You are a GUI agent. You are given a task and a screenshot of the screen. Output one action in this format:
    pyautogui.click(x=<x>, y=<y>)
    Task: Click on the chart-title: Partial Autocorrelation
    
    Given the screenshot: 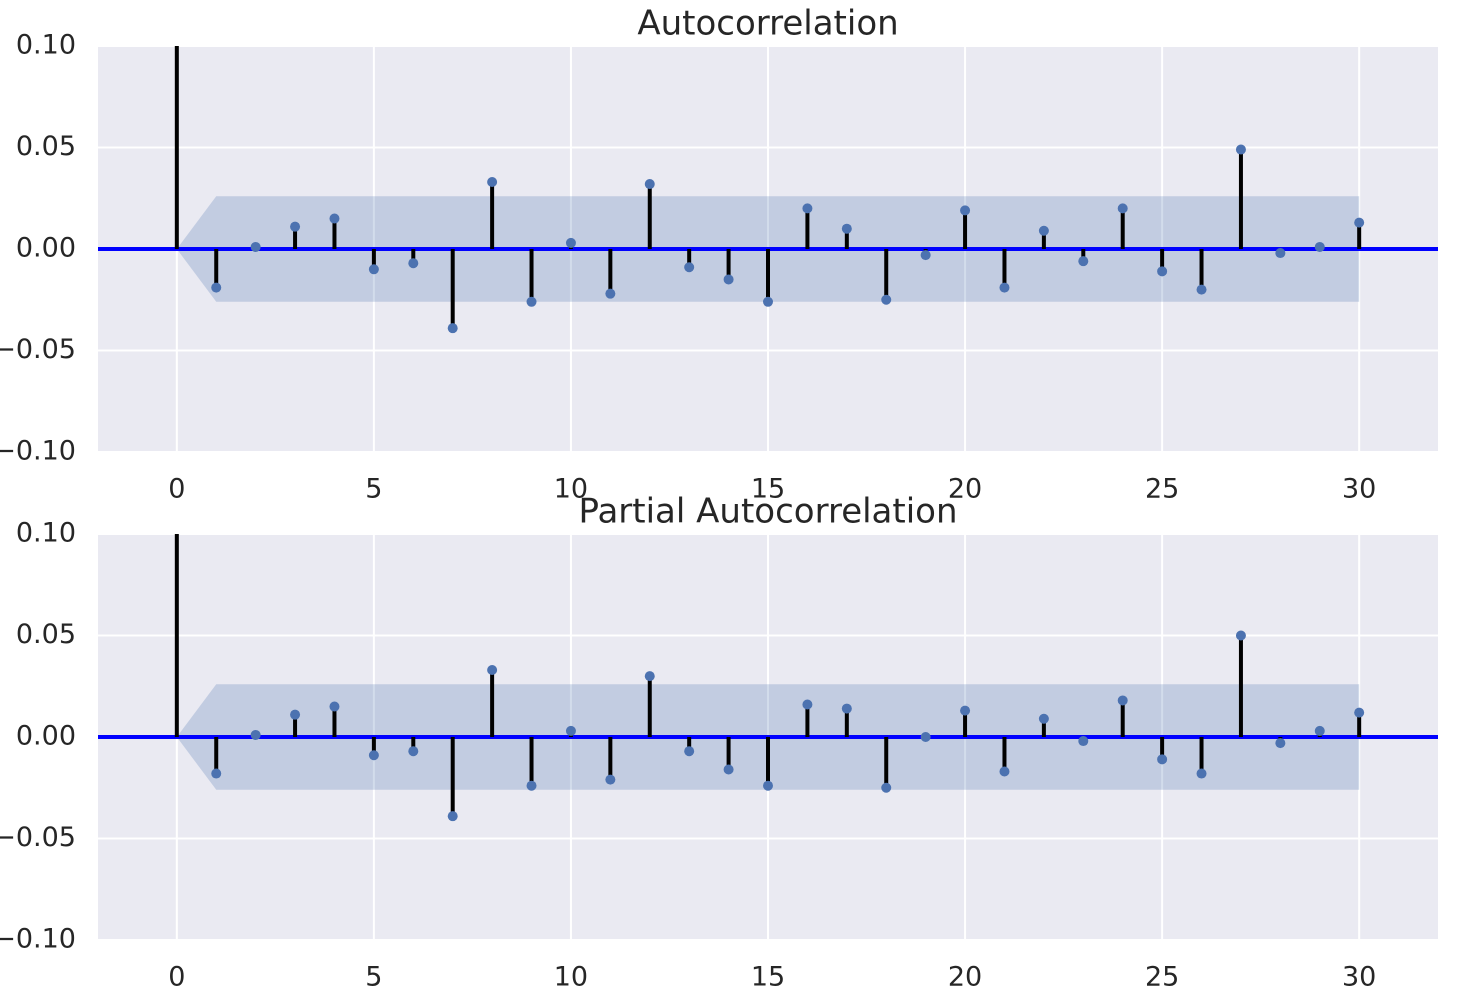 What is the action you would take?
    pyautogui.click(x=767, y=512)
    